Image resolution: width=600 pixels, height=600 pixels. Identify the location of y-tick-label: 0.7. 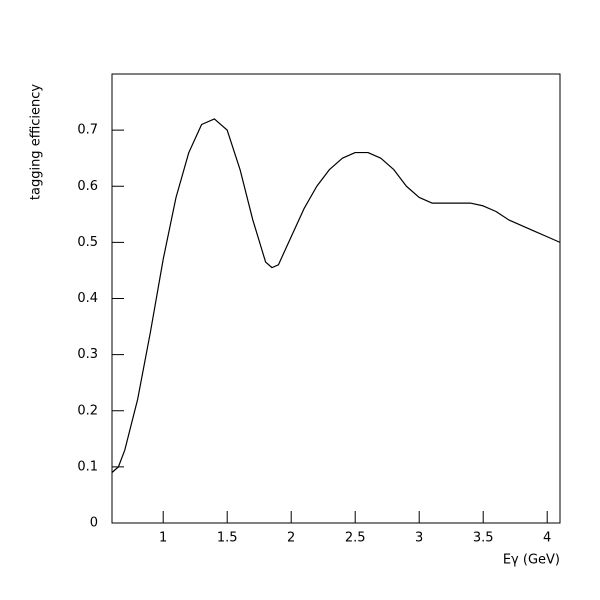
(87, 130).